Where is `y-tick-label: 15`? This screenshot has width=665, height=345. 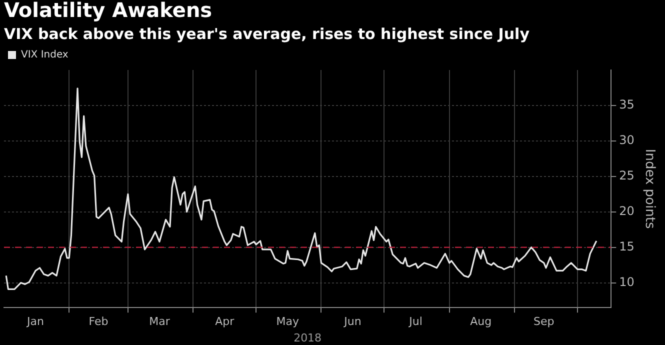 y-tick-label: 15 is located at coordinates (626, 246).